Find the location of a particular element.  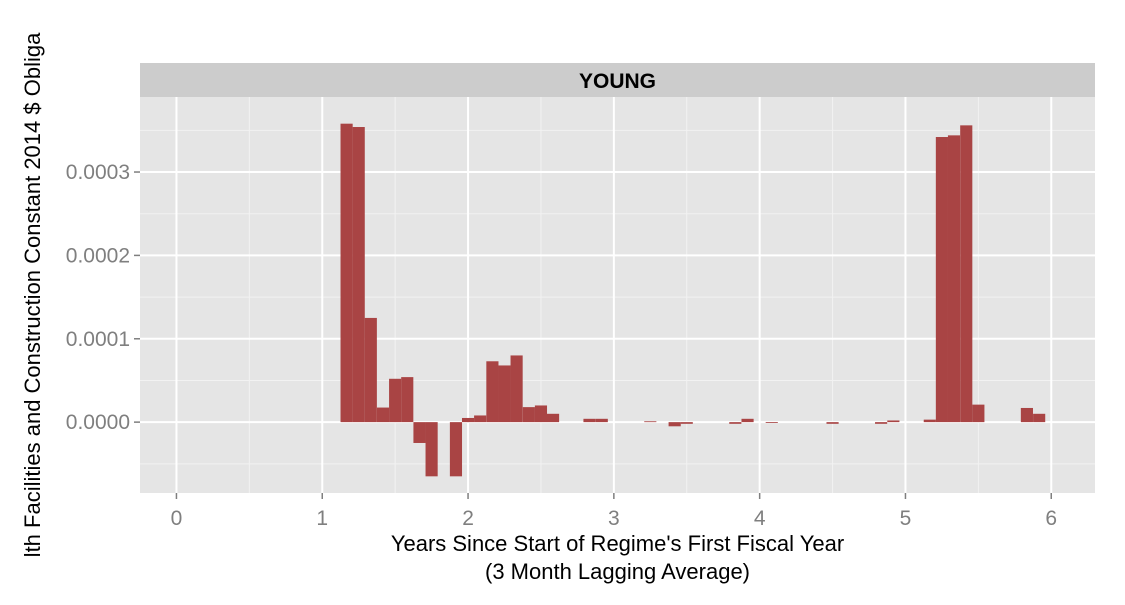

y-tick-label: 0.0001 is located at coordinates (98, 339).